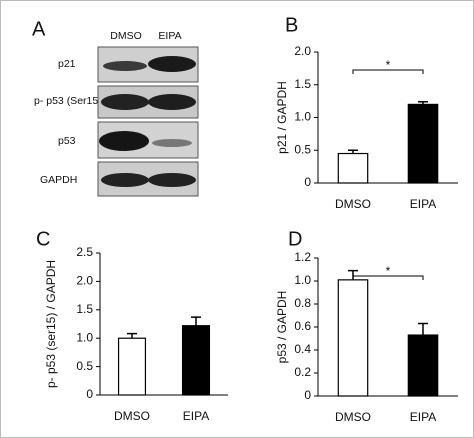 The width and height of the screenshot is (474, 438). Describe the element at coordinates (67, 141) in the screenshot. I see `blot-row: p53` at that location.